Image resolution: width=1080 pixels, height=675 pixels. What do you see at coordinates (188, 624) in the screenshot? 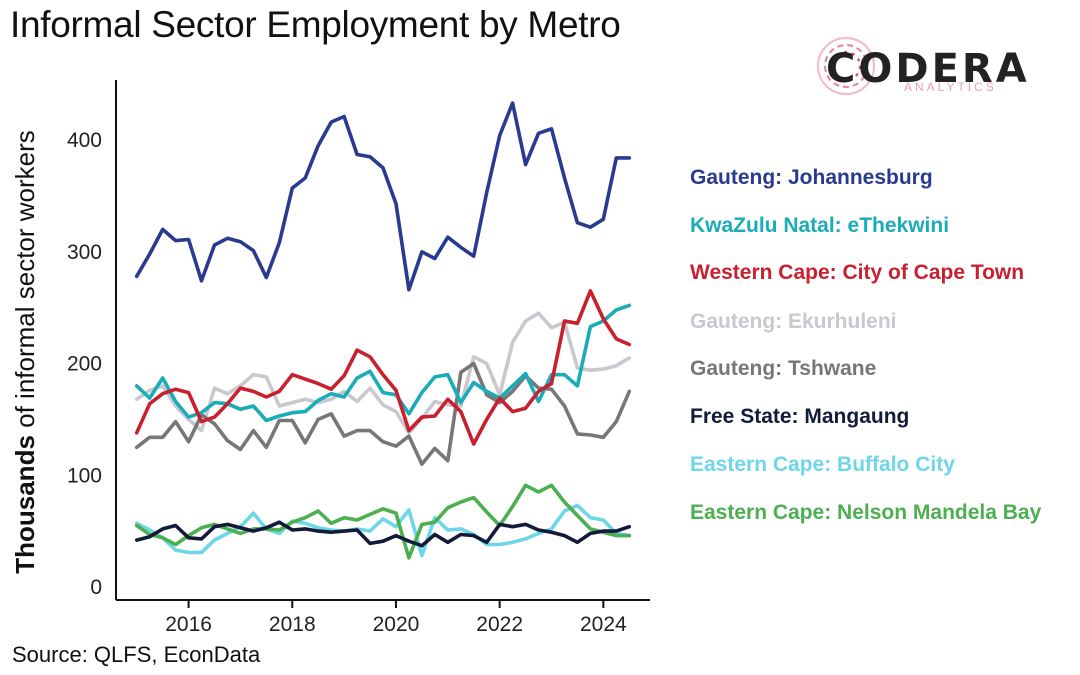
I see `x-tick-label: 2016` at bounding box center [188, 624].